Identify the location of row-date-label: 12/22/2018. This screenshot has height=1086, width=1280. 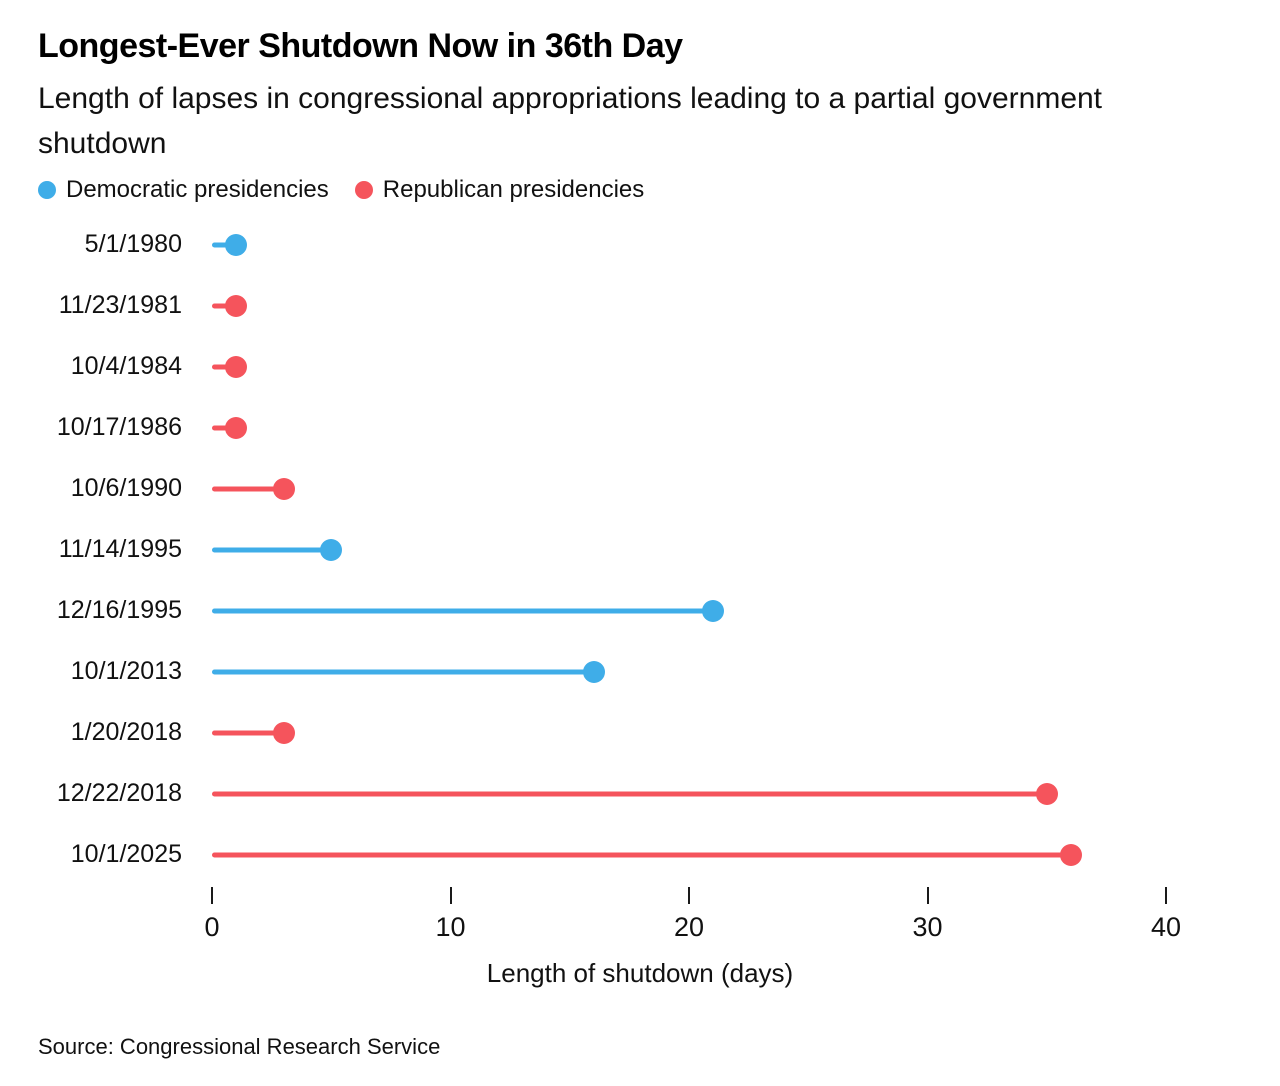
(119, 793).